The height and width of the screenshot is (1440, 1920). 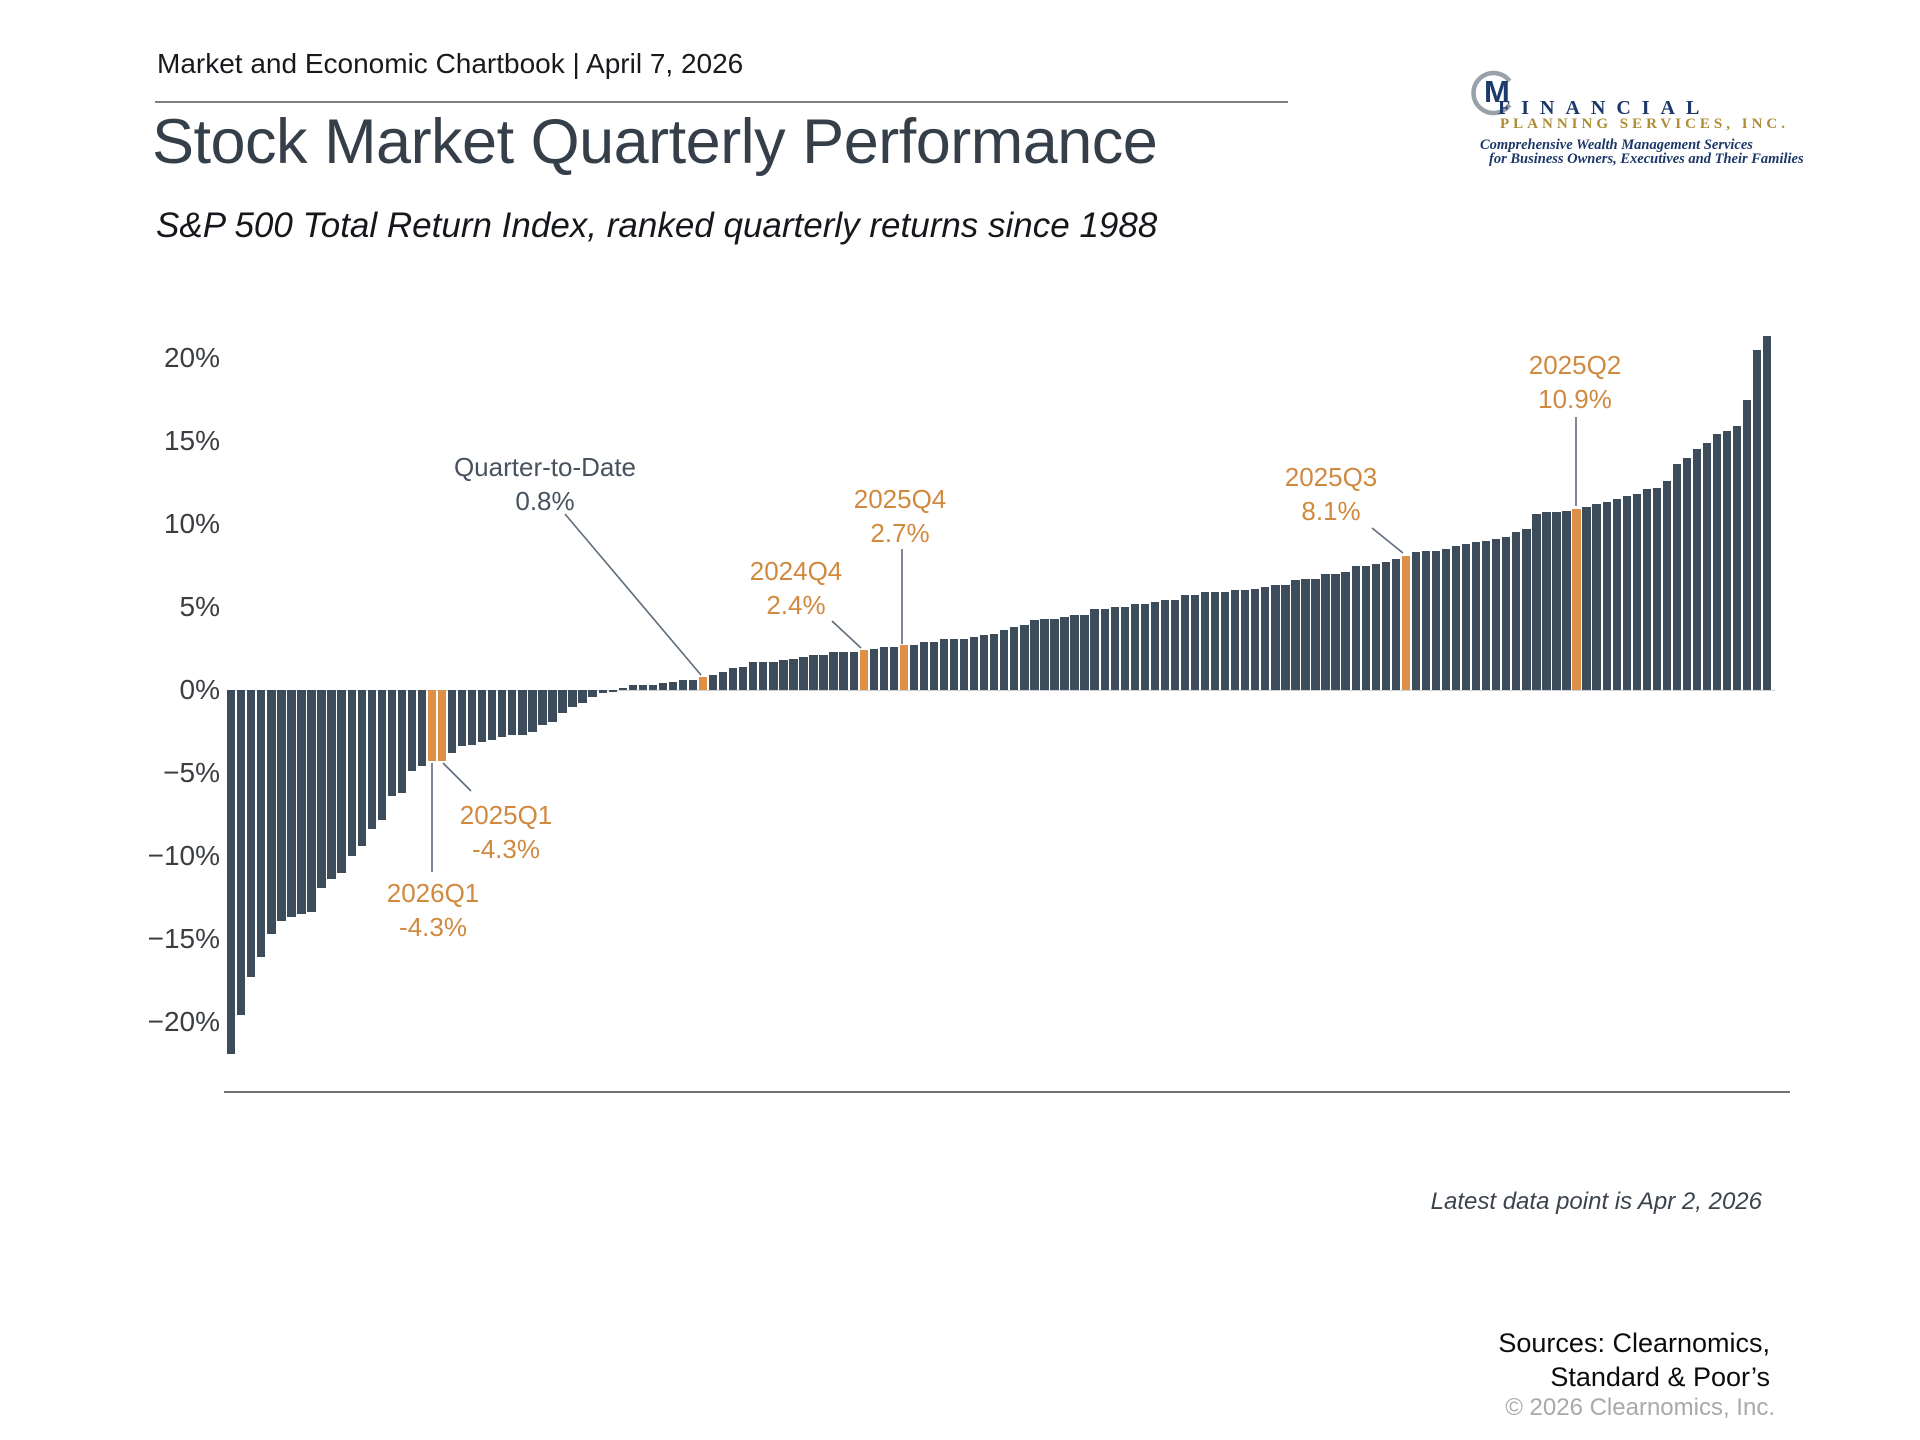 I want to click on bar-highlight-2025q4, so click(x=904, y=667).